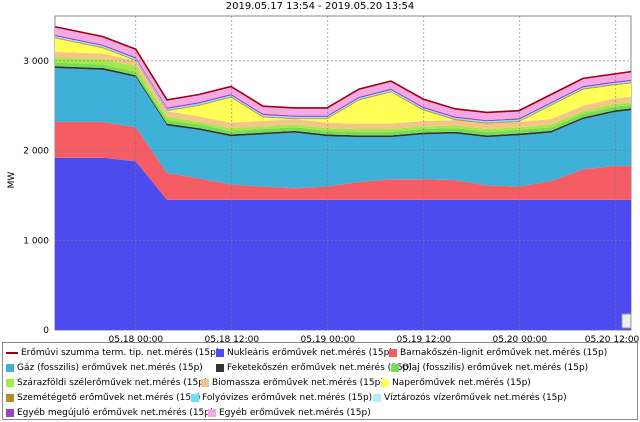  I want to click on legend-label: Gáz (fosszilis) erőművek net.mérés (15p), so click(110, 368).